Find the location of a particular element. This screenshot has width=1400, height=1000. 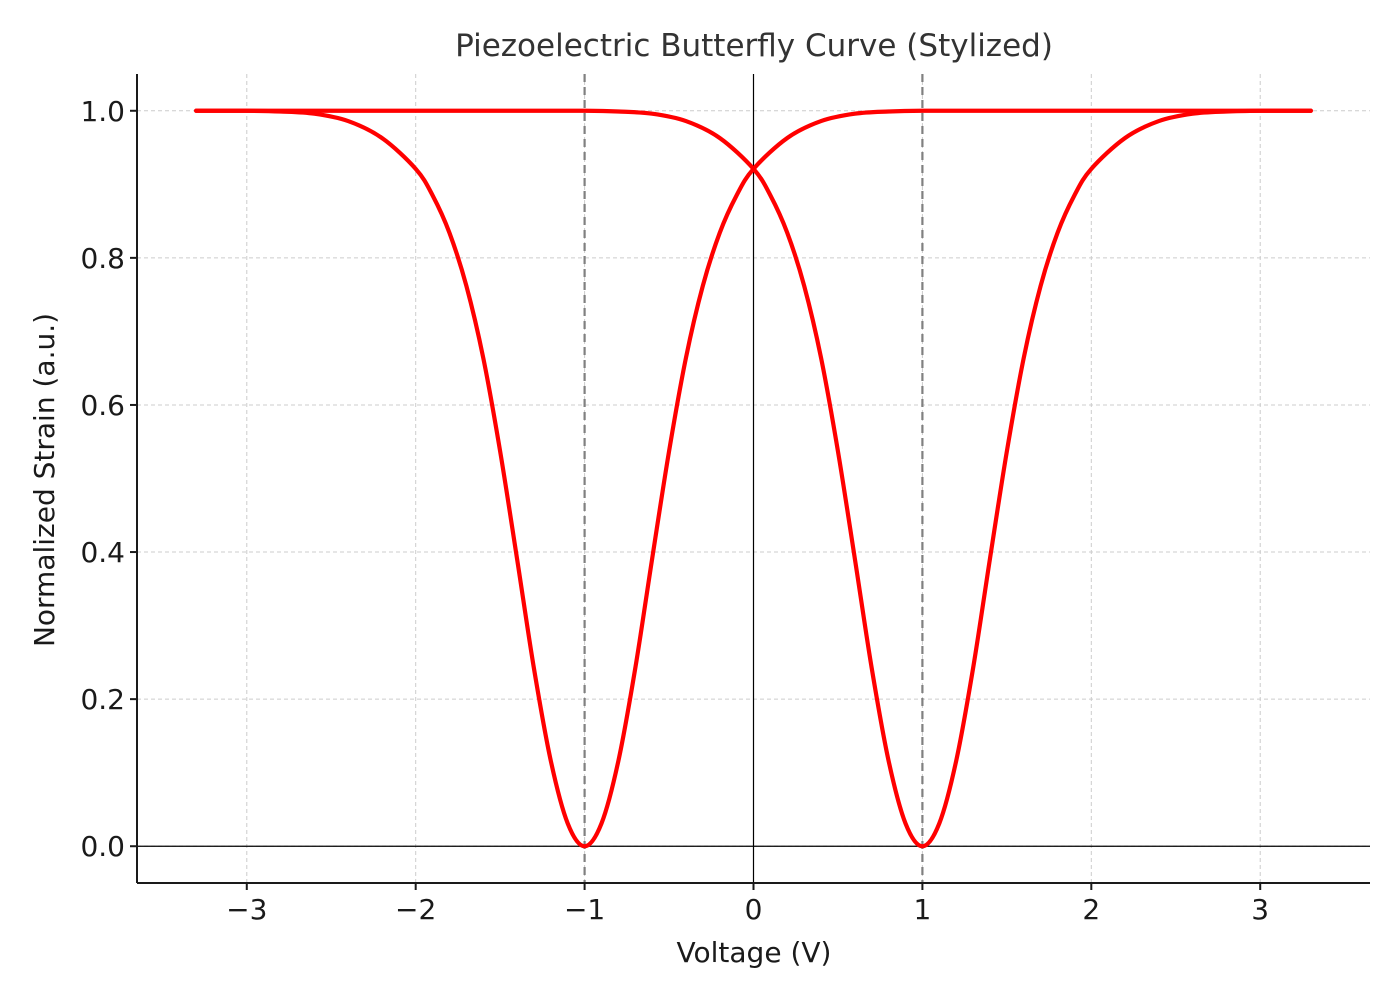

y-tick-label-3: 0.6 is located at coordinates (102, 405).